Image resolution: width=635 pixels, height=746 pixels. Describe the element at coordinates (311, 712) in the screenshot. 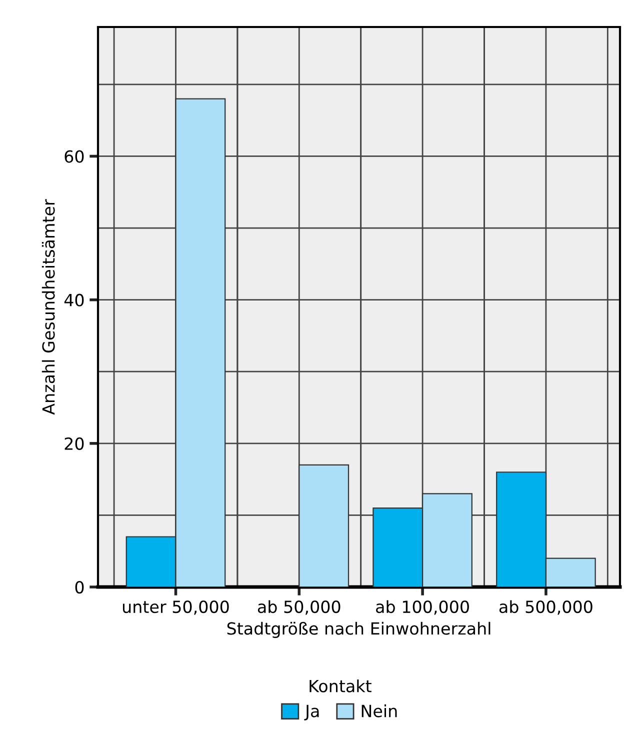

I see `legend-label: Ja` at that location.